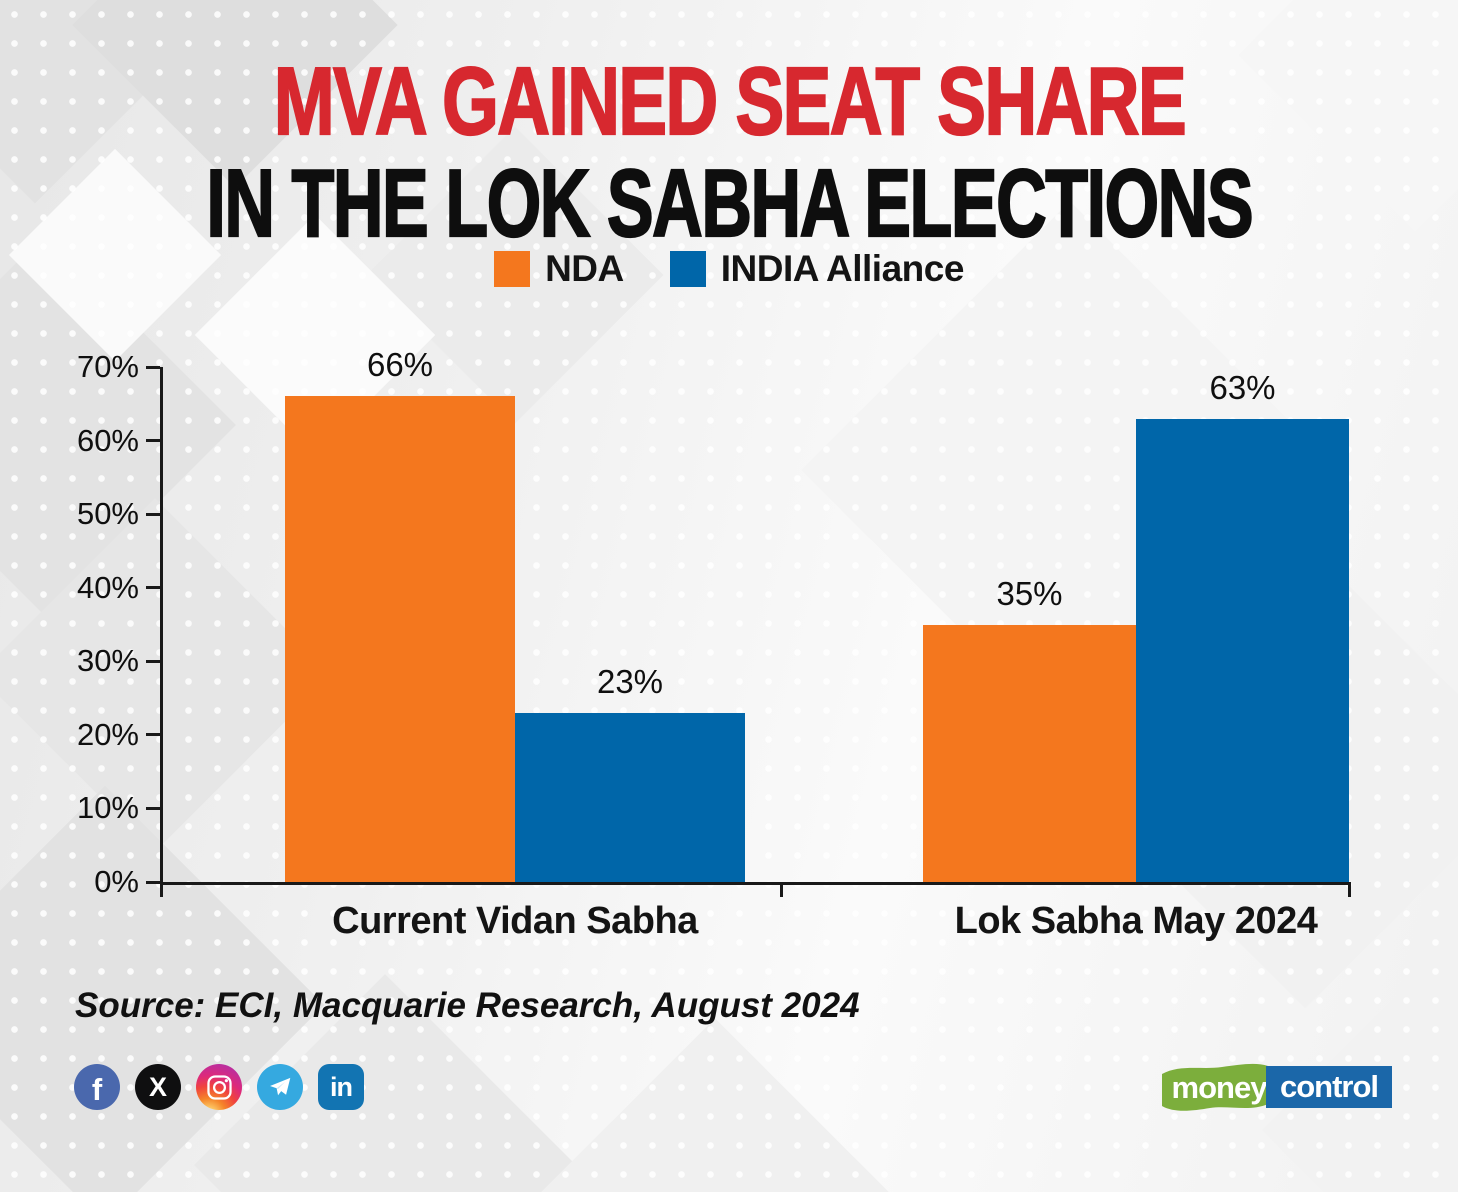  What do you see at coordinates (1242, 650) in the screenshot?
I see `bar-india-alliance-lok-sabha-may-2024` at bounding box center [1242, 650].